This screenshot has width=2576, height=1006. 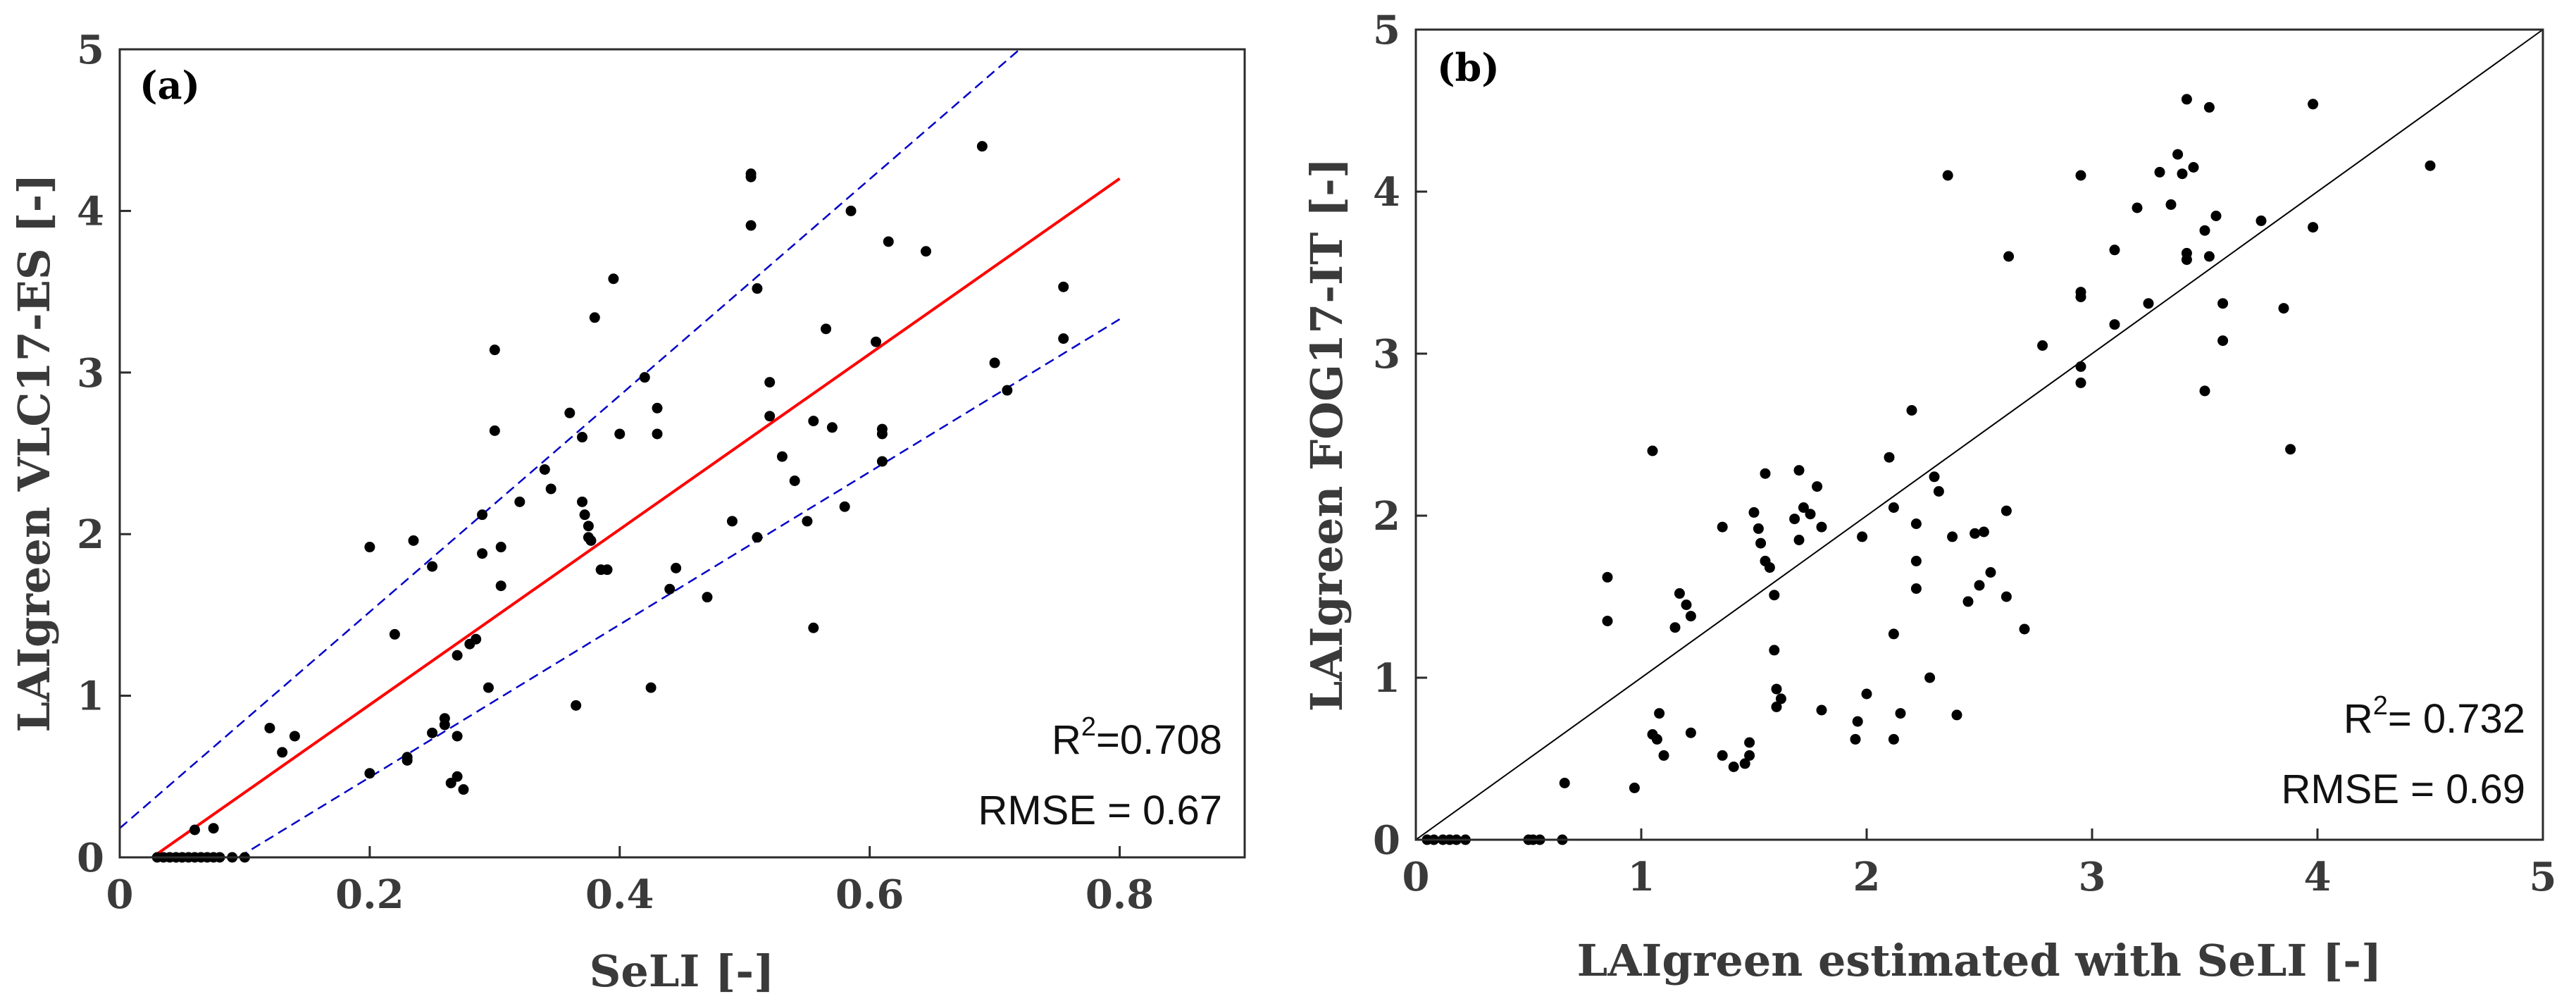 I want to click on panel-b-x-tick-label: 1, so click(x=1641, y=877).